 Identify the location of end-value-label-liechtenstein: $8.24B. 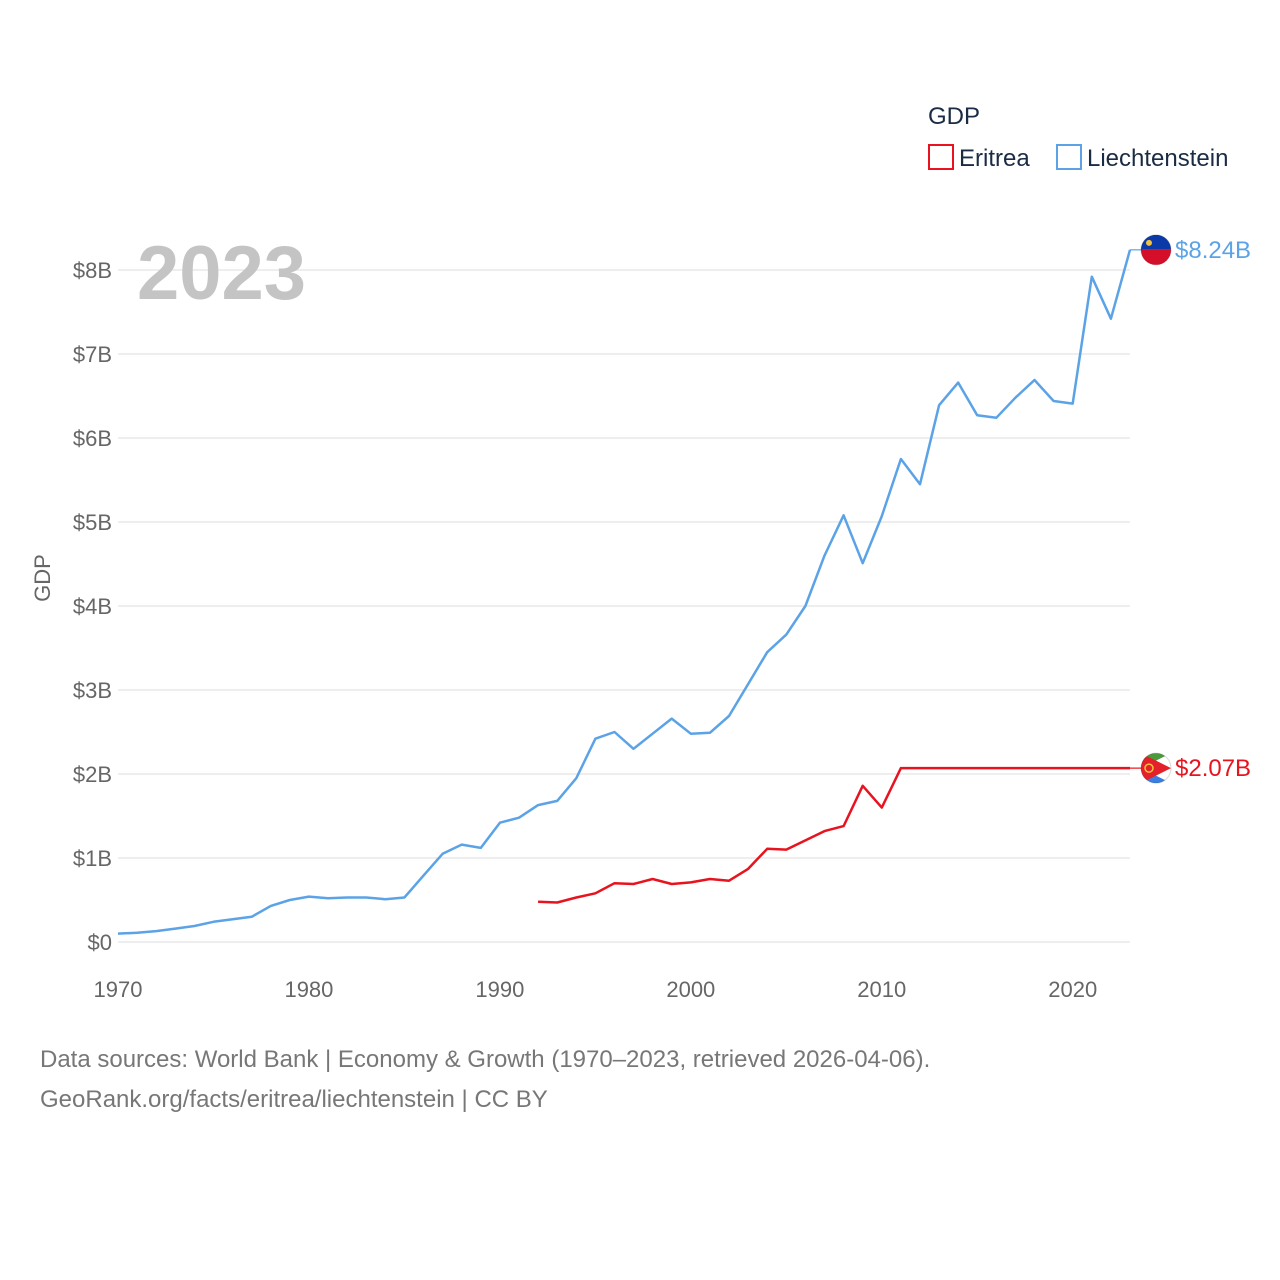
(1213, 250).